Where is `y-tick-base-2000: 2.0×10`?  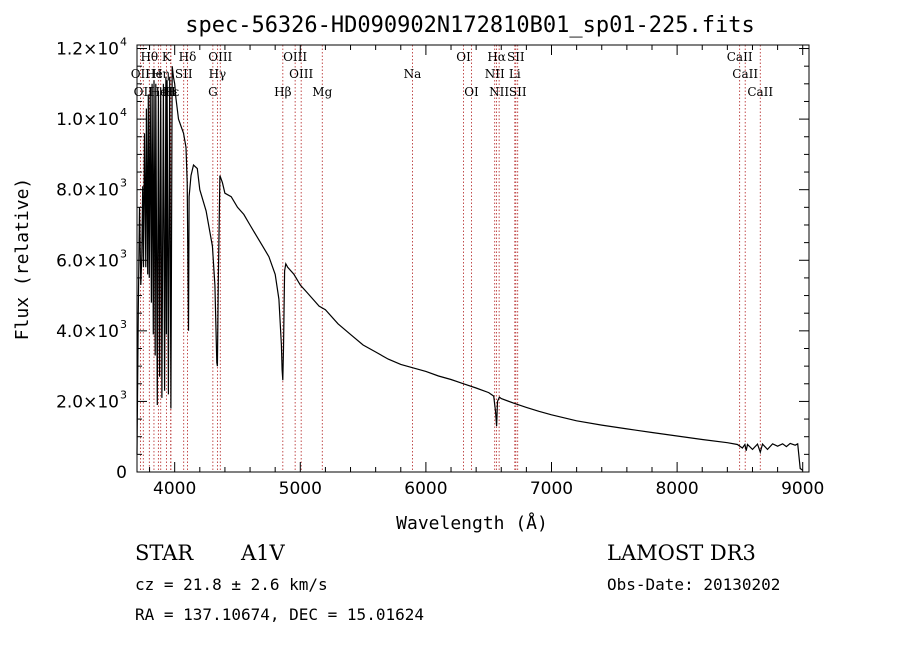
y-tick-base-2000: 2.0×10 is located at coordinates (87, 402).